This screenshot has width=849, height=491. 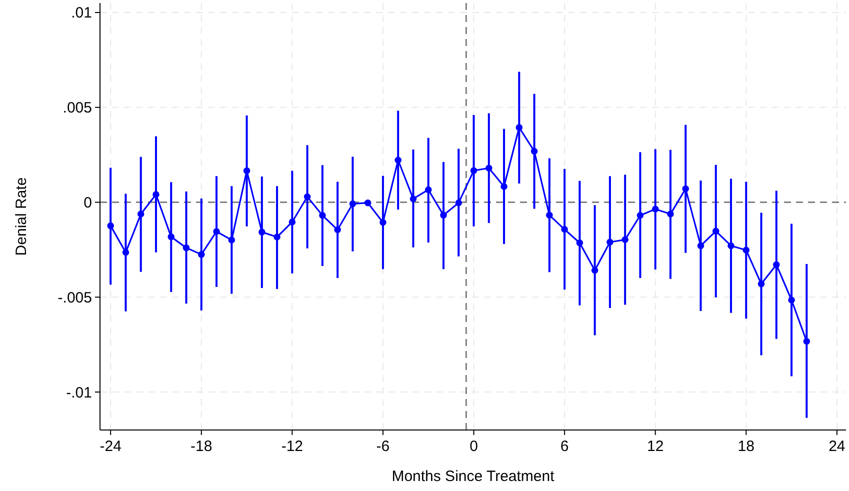 I want to click on y-tick-label: -.01, so click(x=79, y=393).